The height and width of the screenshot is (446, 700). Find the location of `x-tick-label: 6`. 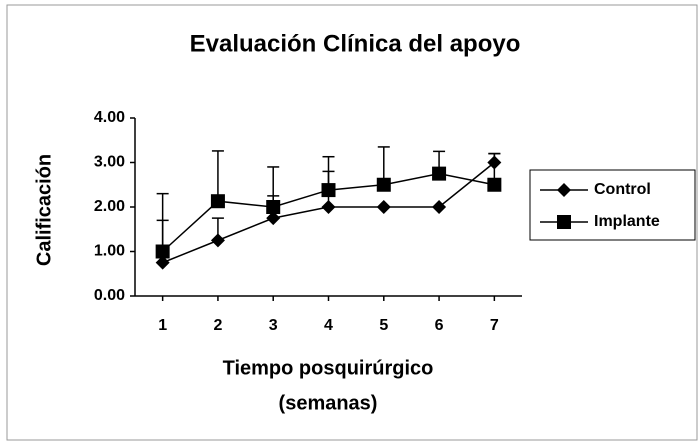

x-tick-label: 6 is located at coordinates (439, 325).